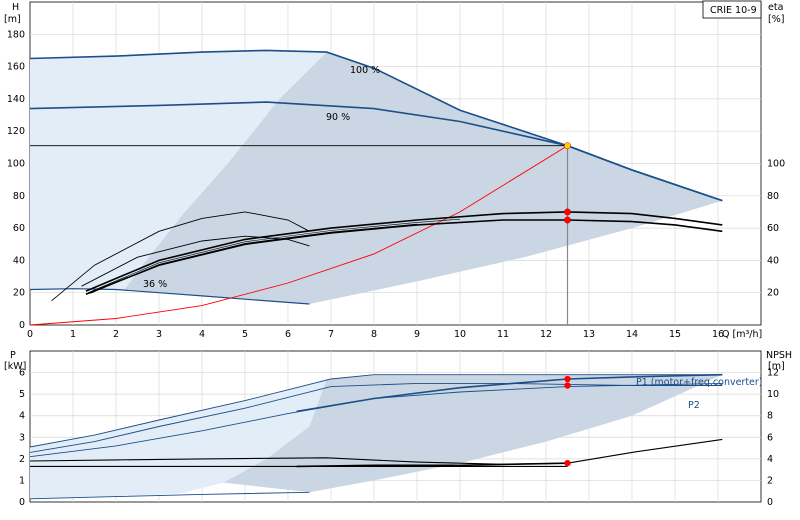 This screenshot has height=520, width=800. What do you see at coordinates (22, 437) in the screenshot?
I see `bottom-y-tick: 3` at bounding box center [22, 437].